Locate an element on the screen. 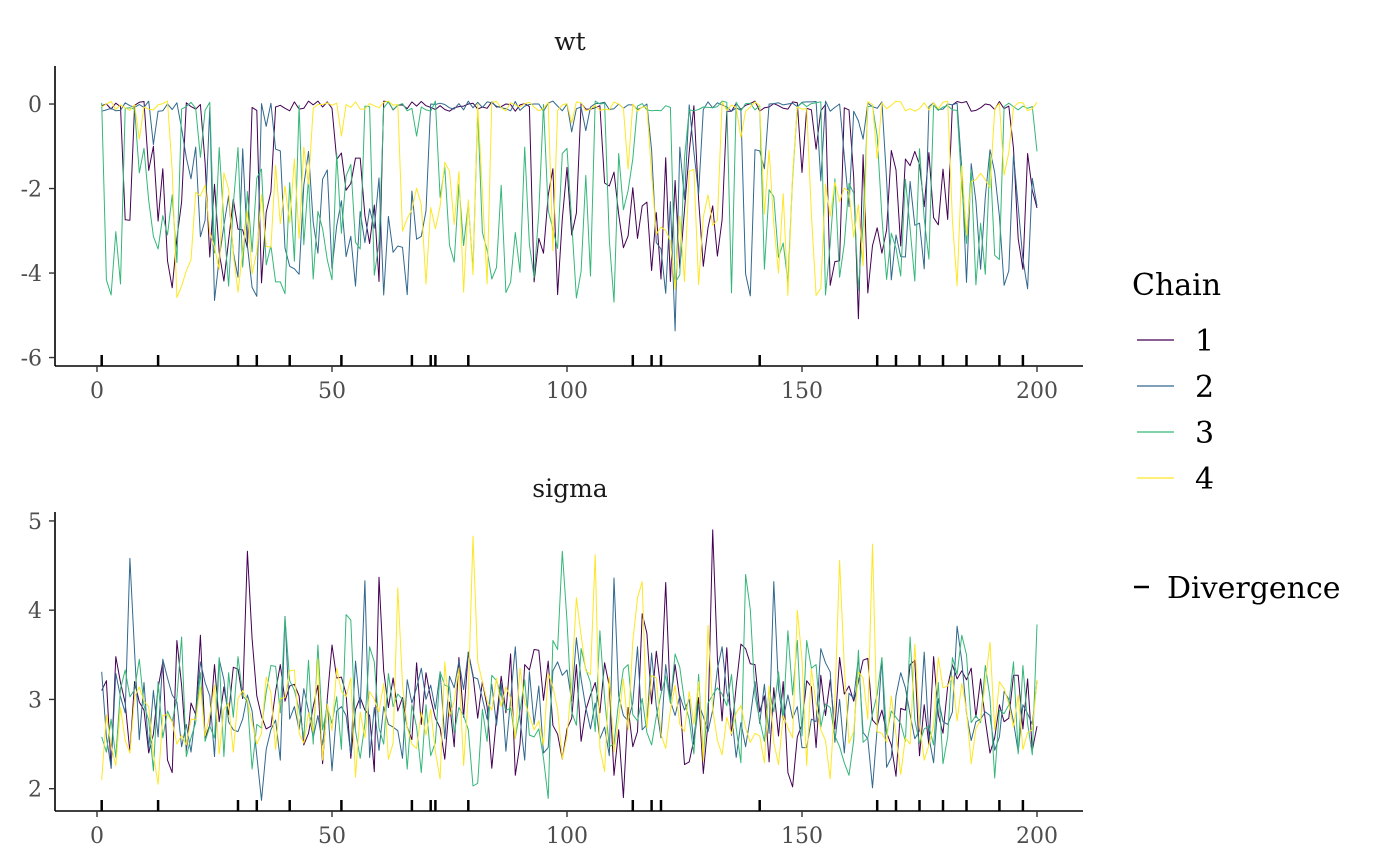  legend-entry-3: 3 is located at coordinates (1175, 433).